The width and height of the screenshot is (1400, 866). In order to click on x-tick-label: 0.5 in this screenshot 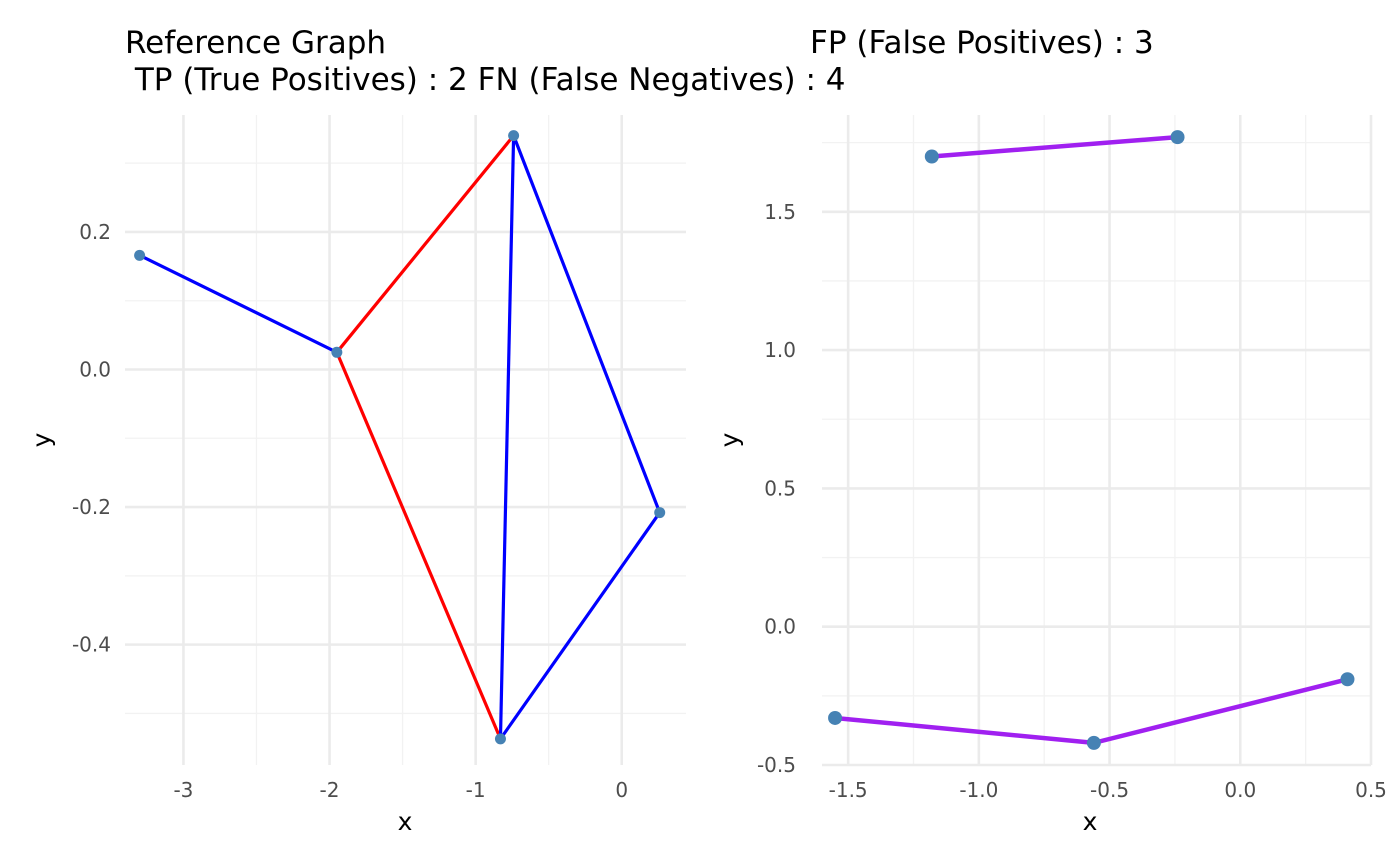, I will do `click(1371, 790)`.